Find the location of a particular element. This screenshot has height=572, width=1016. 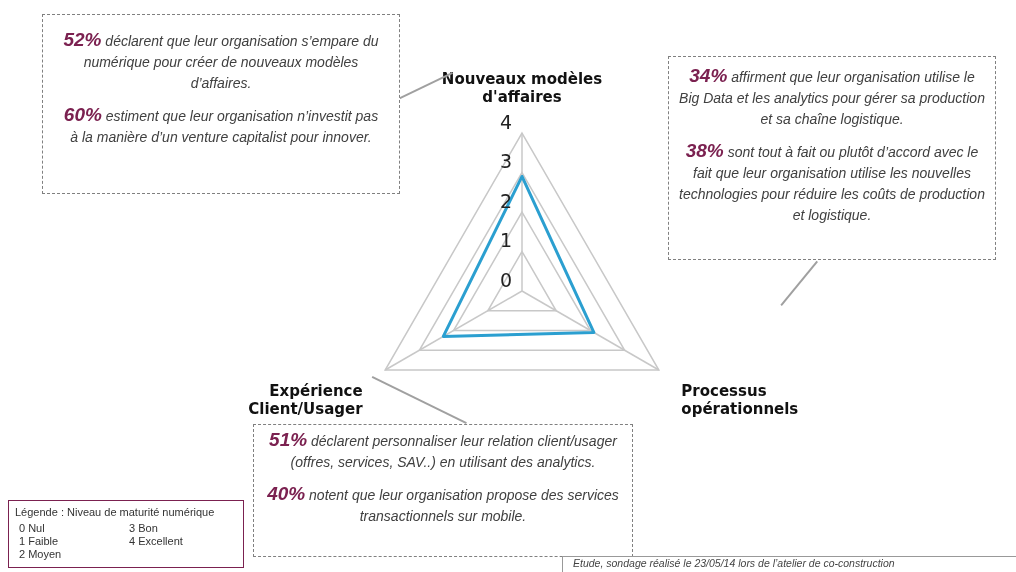

text: 52% déclarent que leur organisation s’empare du numérique pour créer de nouveaux modèles d’affaires. is located at coordinates (221, 60).